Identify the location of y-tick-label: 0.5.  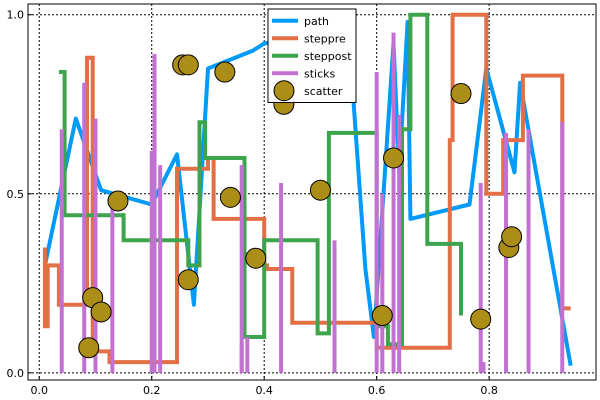
(16, 194).